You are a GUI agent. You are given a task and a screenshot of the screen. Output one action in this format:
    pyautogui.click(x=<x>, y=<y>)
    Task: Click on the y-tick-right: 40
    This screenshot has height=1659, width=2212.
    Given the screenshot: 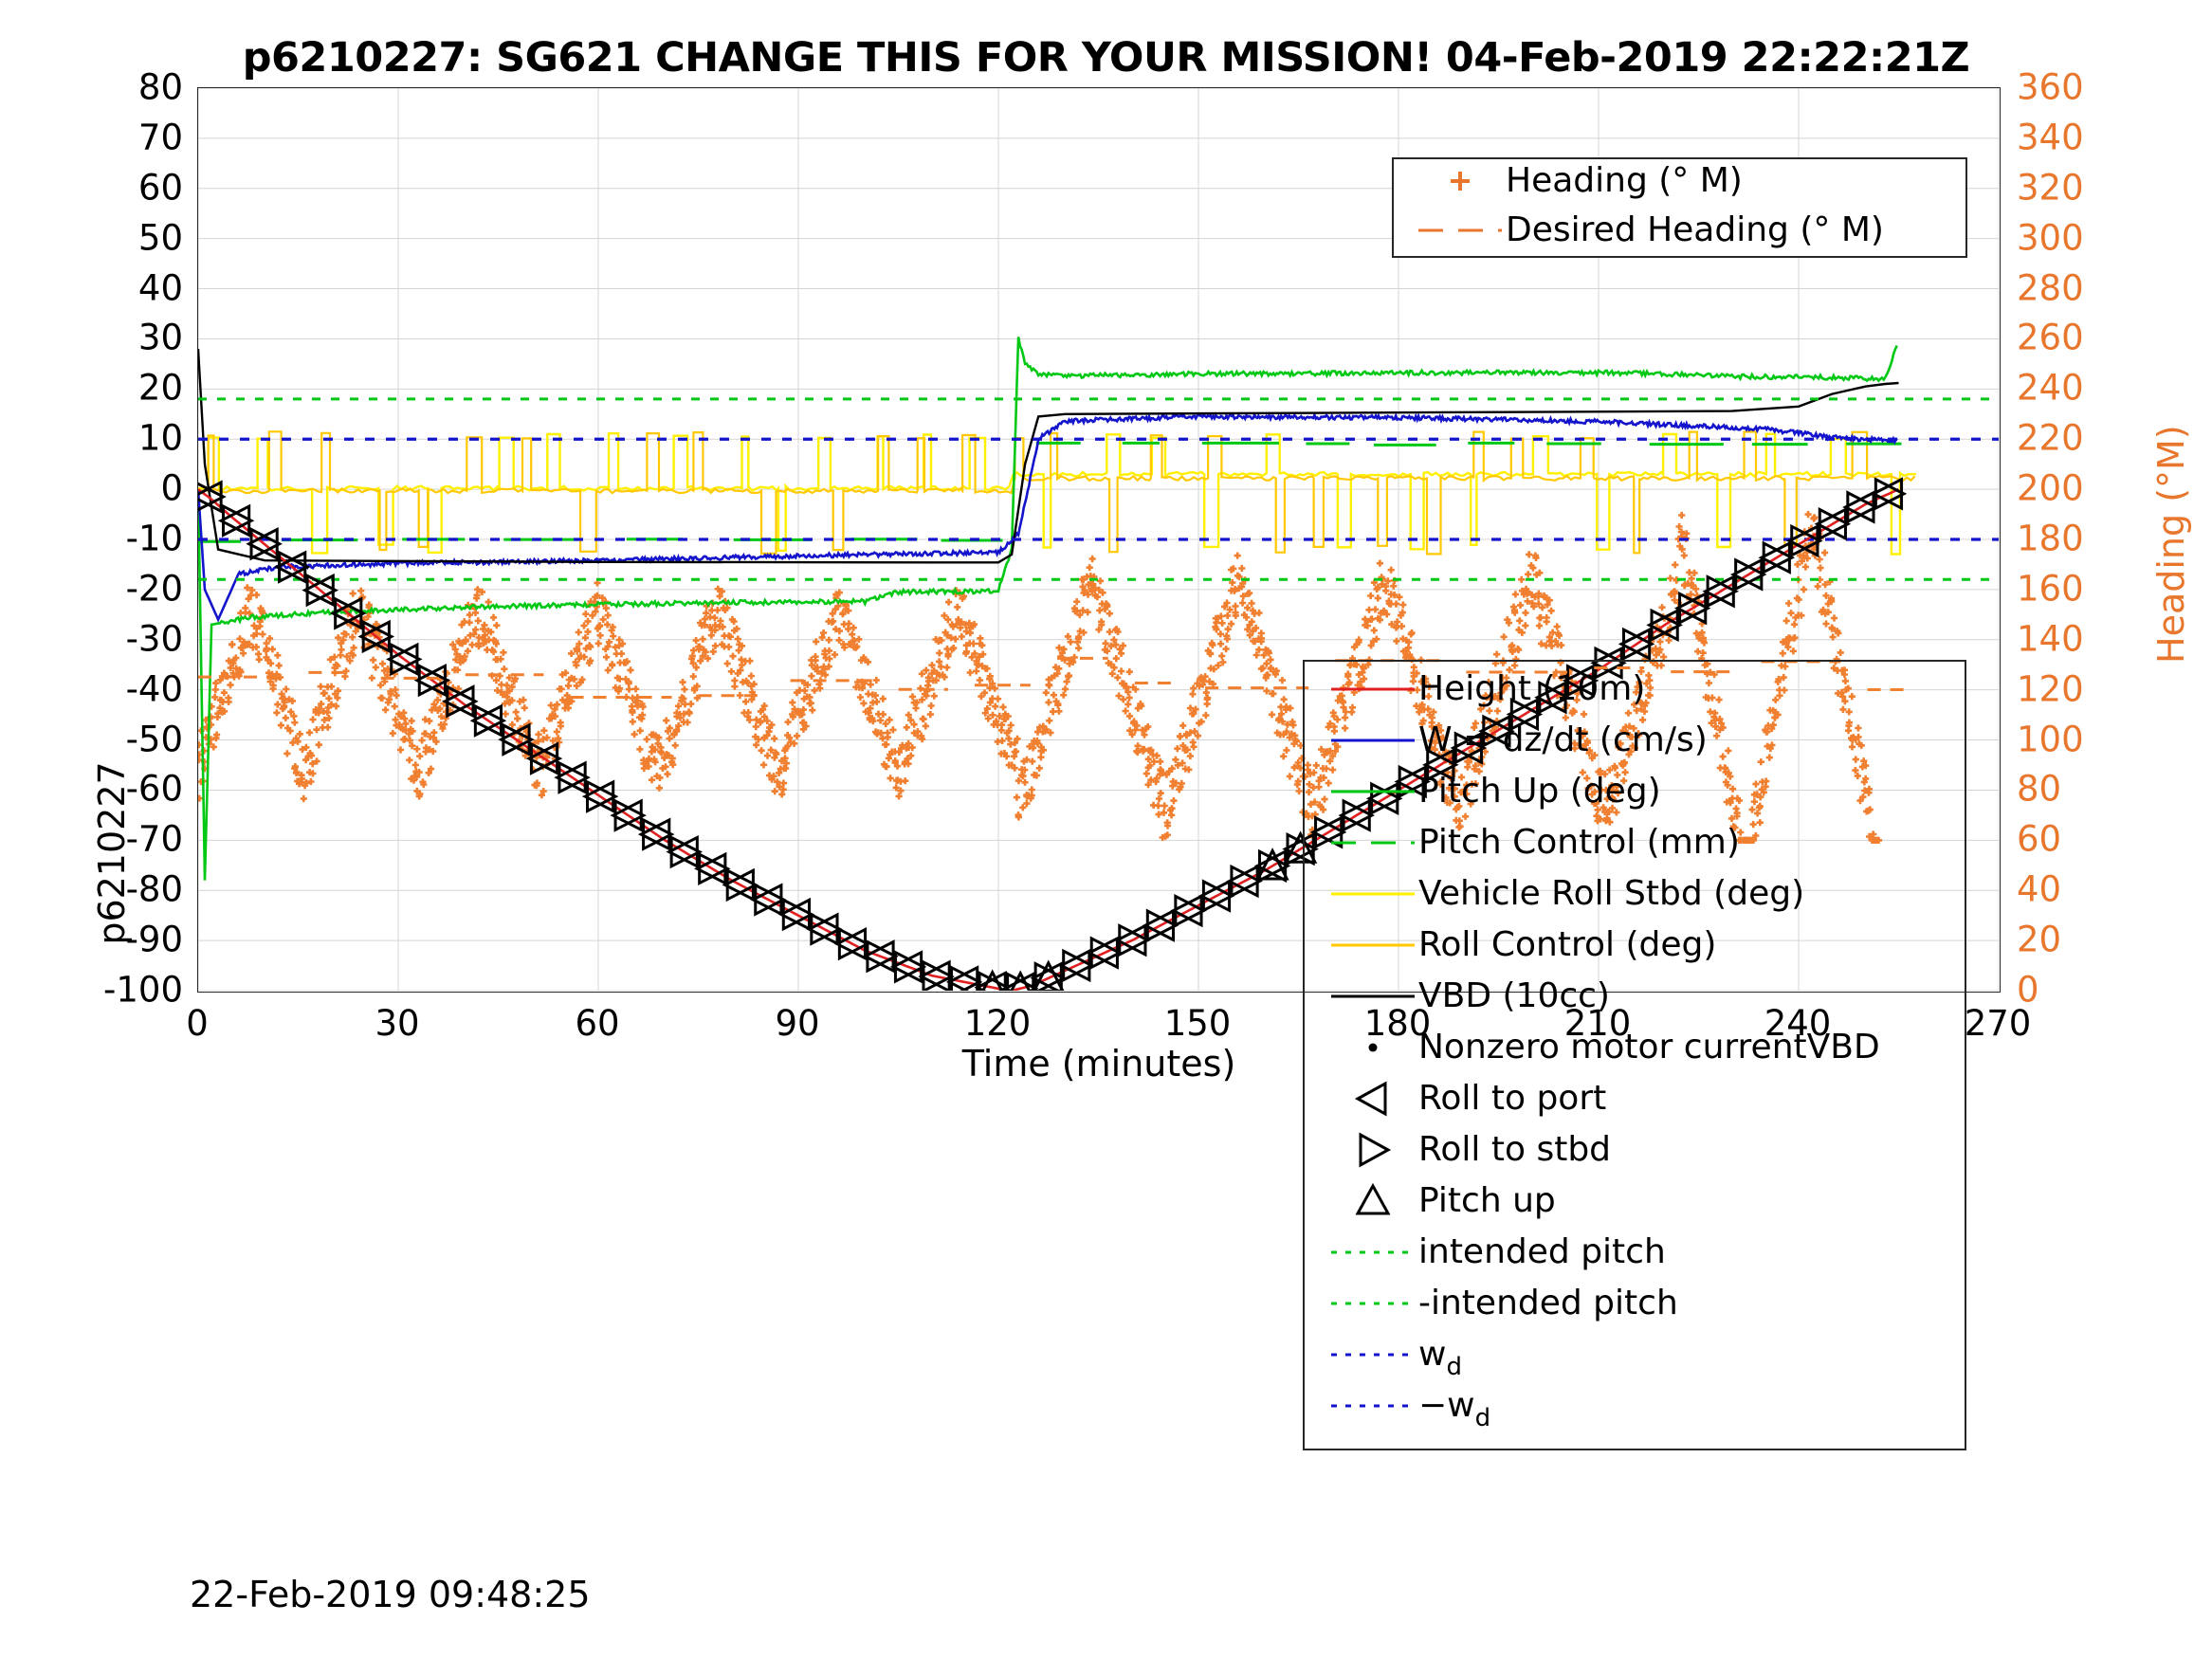 What is the action you would take?
    pyautogui.click(x=2039, y=889)
    